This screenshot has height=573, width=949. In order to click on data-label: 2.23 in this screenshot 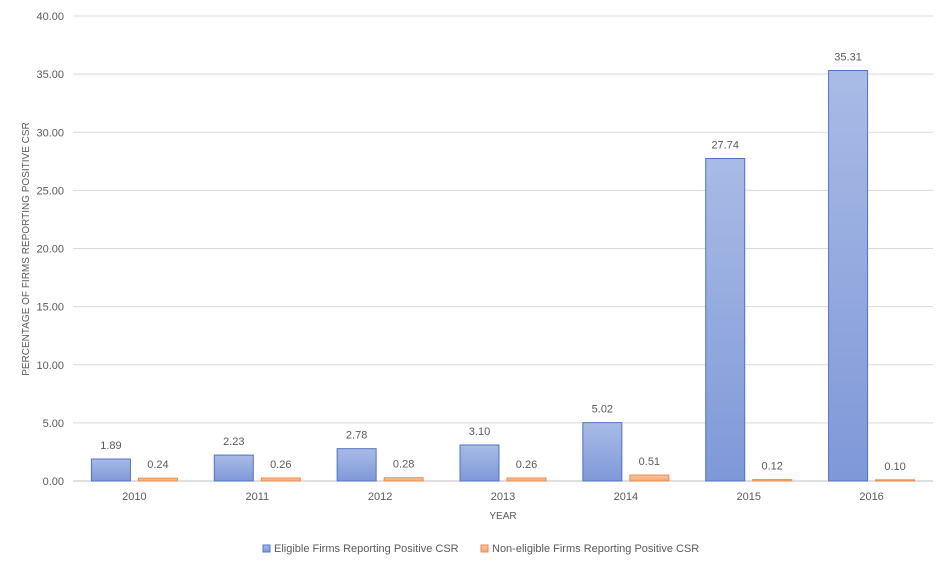, I will do `click(233, 442)`.